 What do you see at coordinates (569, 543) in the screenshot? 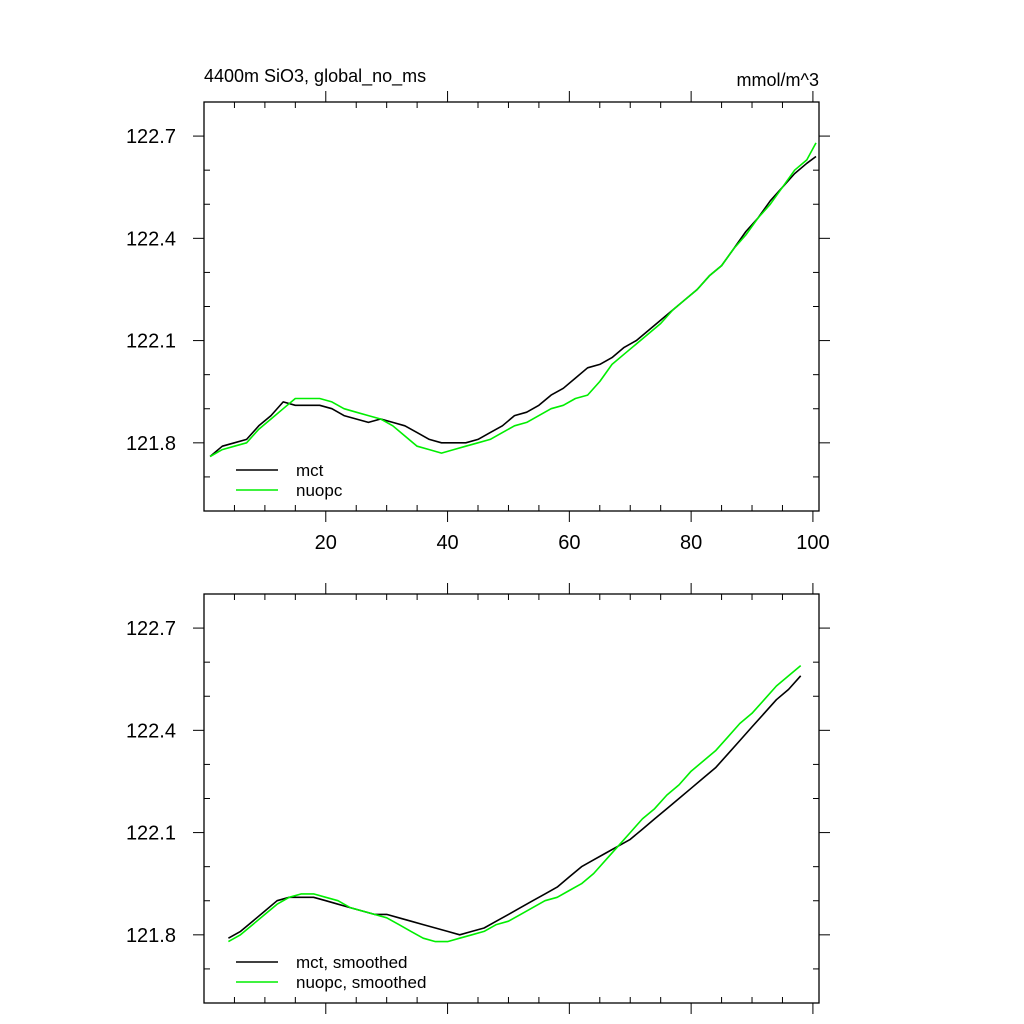
I see `x-tick-label: 60` at bounding box center [569, 543].